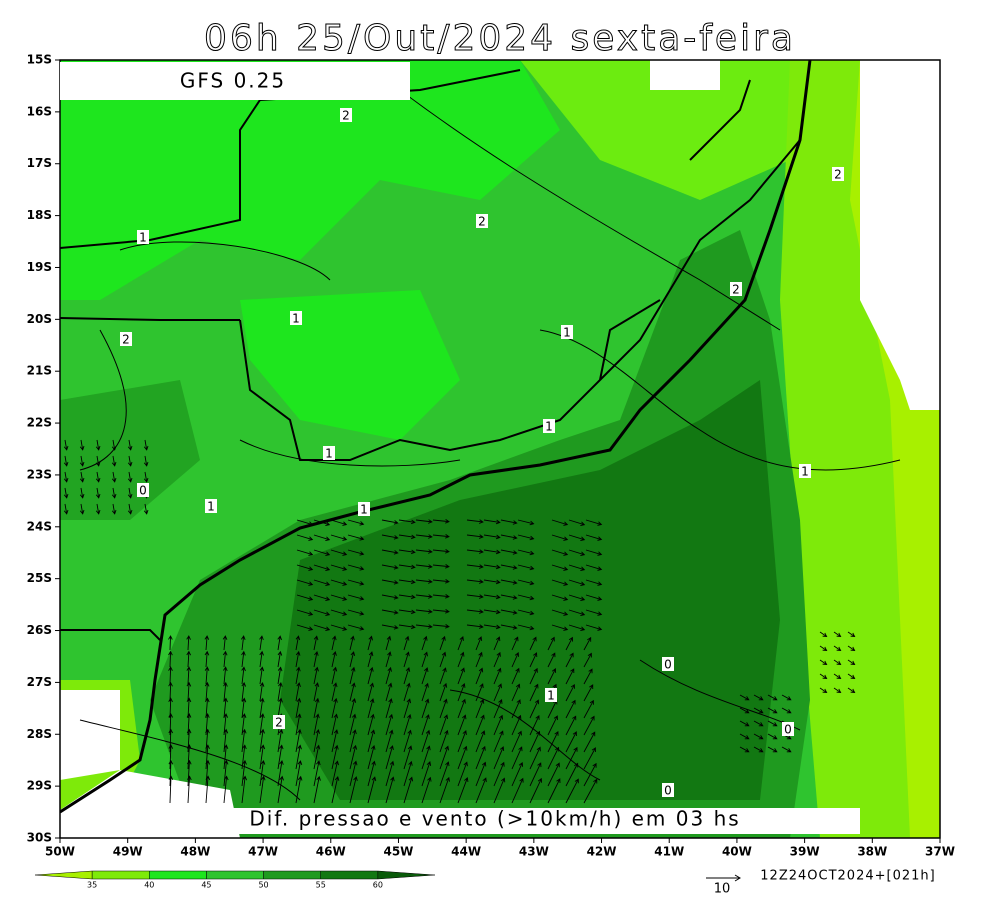 This screenshot has width=1000, height=900. What do you see at coordinates (296, 319) in the screenshot?
I see `contour-label: 1` at bounding box center [296, 319].